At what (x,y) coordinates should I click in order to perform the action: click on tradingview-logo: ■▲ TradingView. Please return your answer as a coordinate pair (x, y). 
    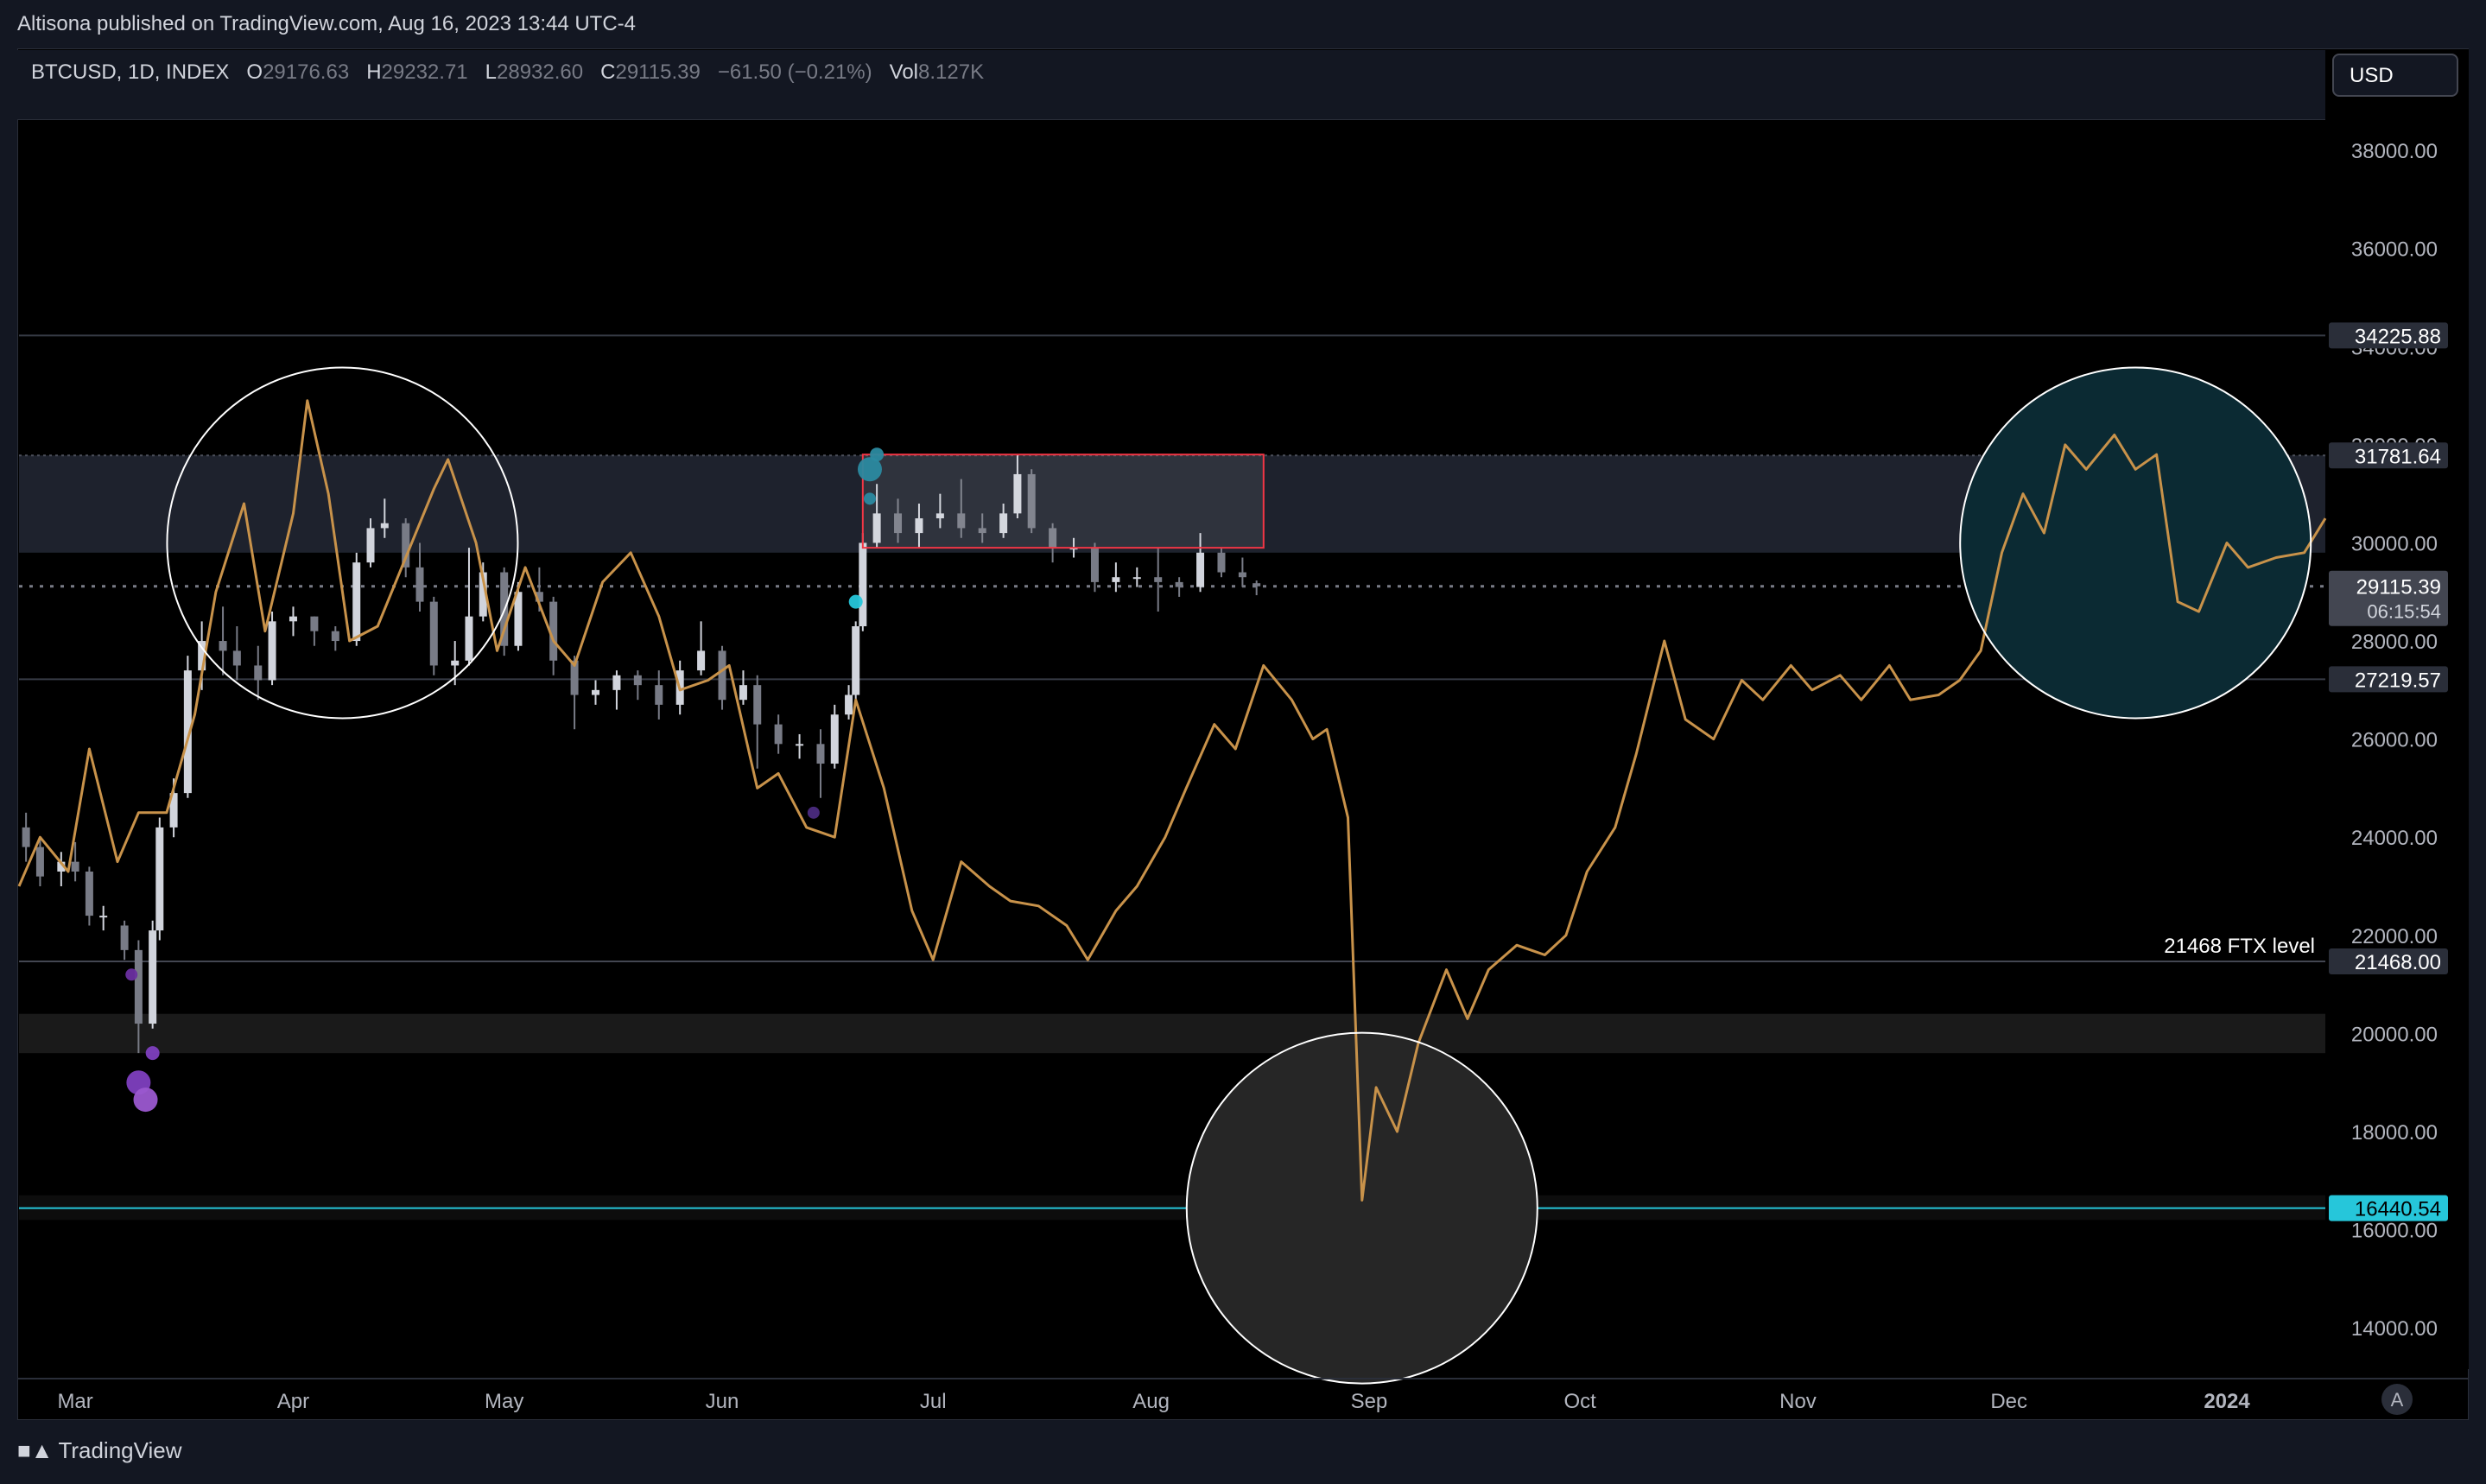
    Looking at the image, I should click on (99, 1450).